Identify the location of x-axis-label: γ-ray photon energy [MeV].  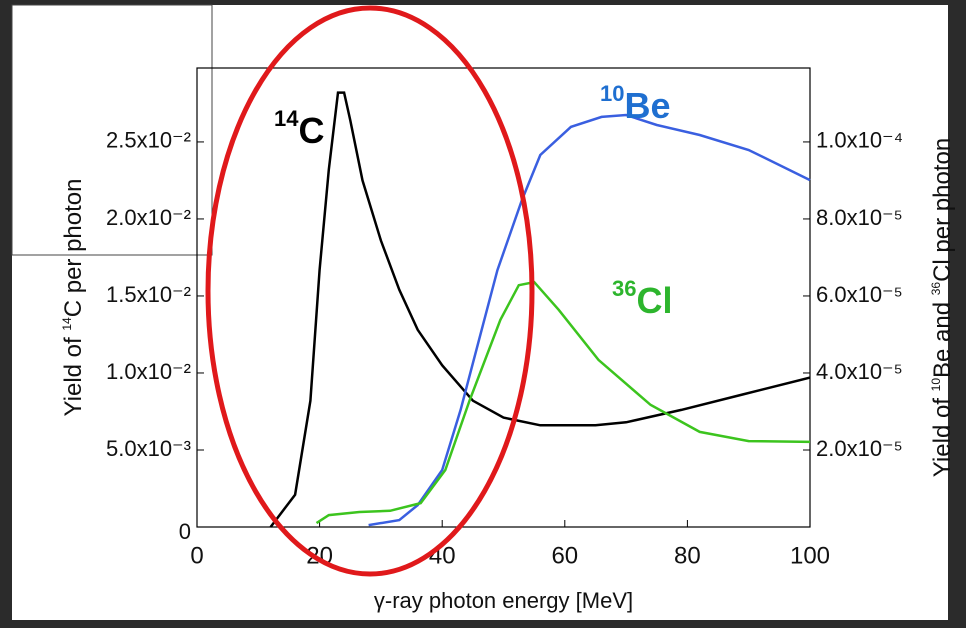
(503, 600).